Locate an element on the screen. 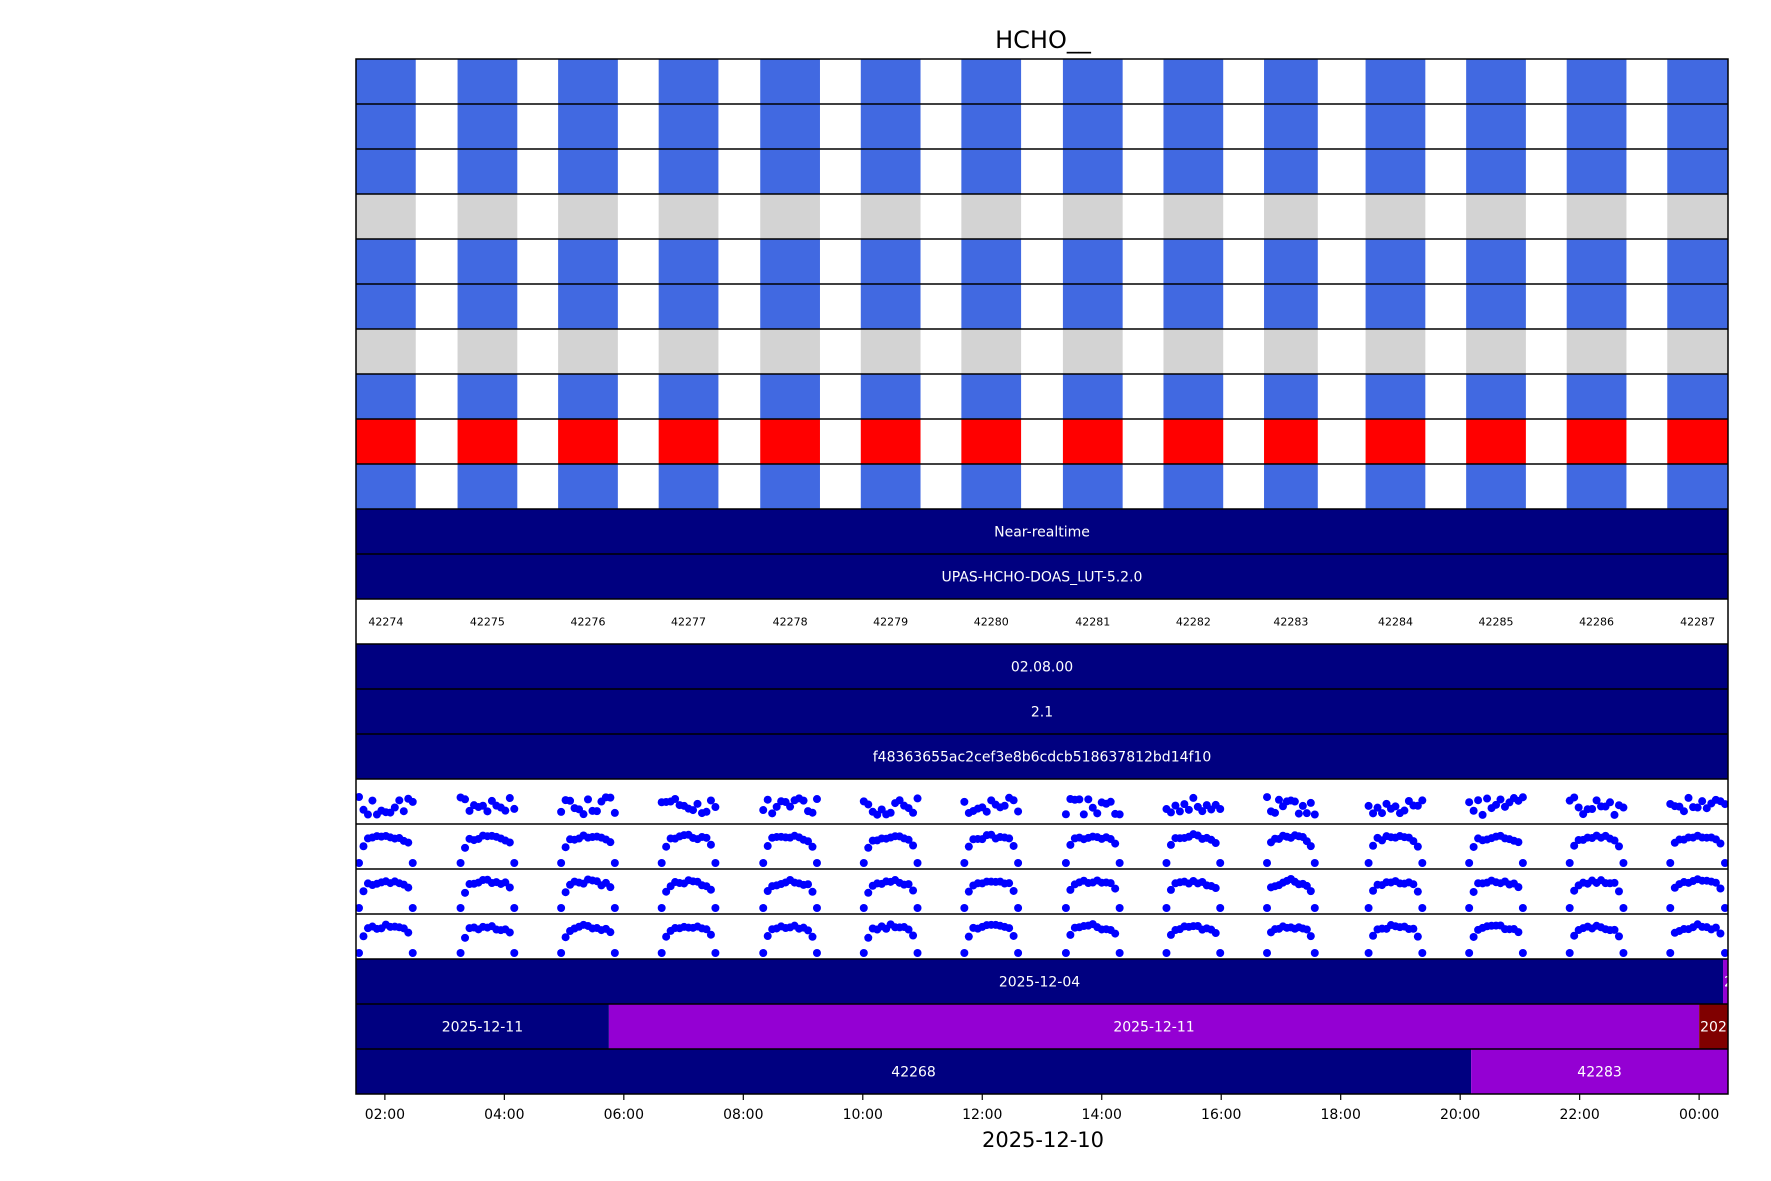  row-label-info-0: processing mode is located at coordinates (275, 533).